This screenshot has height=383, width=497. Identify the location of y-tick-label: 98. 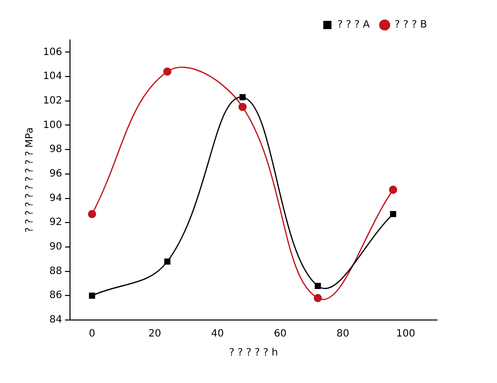
(55, 150).